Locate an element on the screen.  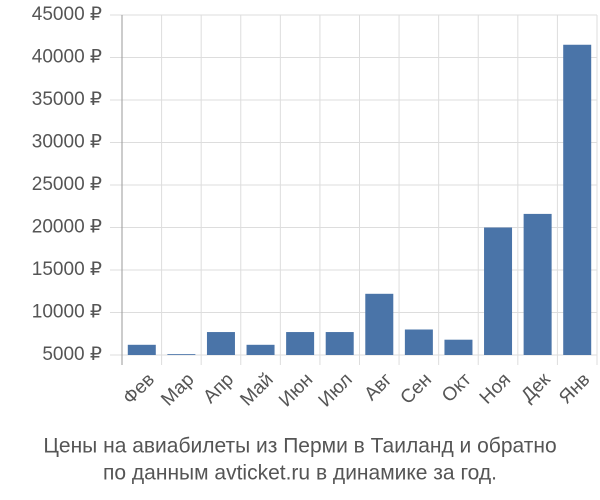
y-tick-label: 35000 ₽ is located at coordinates (67, 99).